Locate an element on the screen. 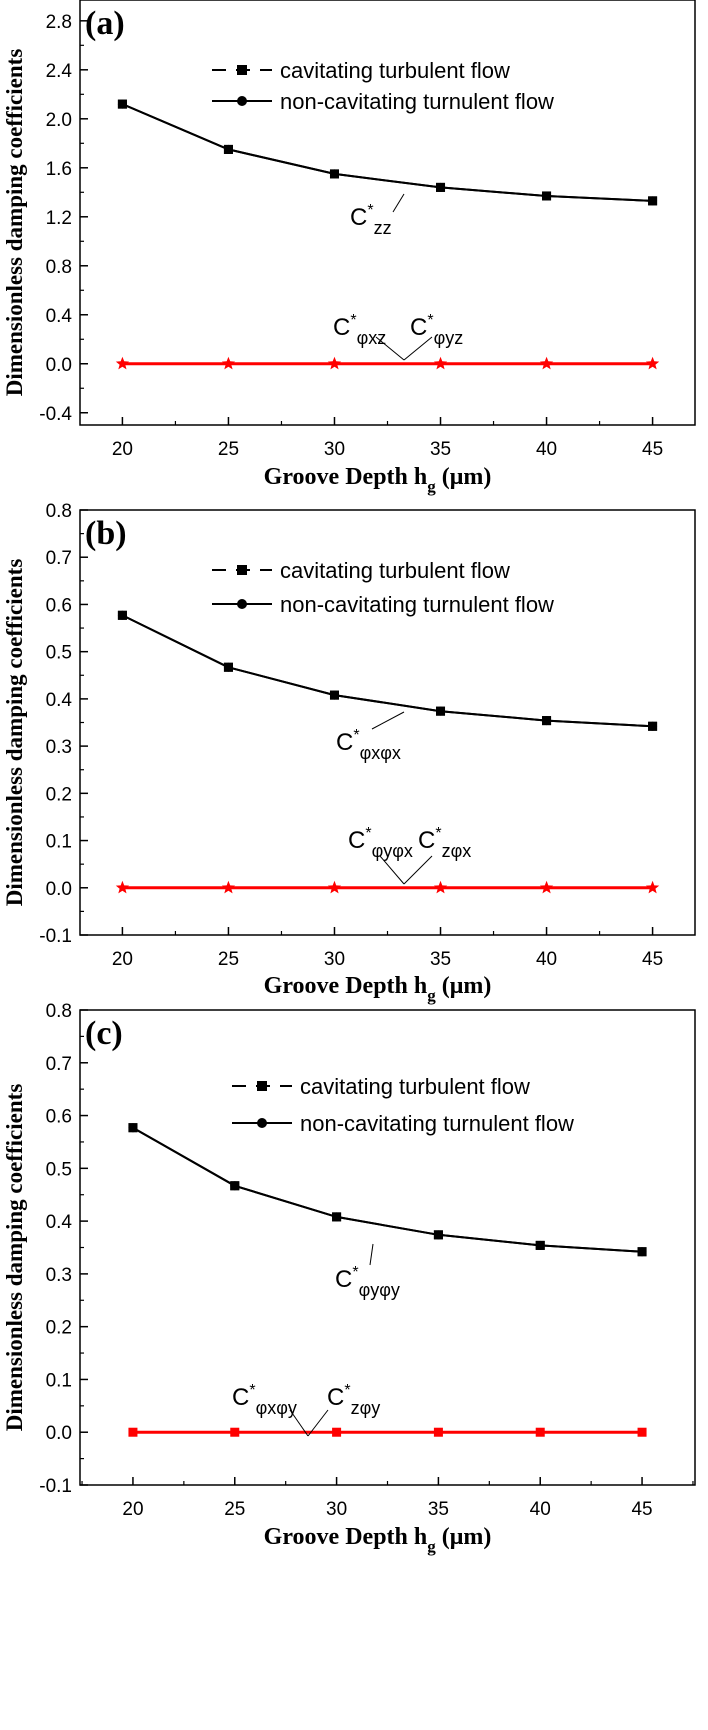 The image size is (708, 1730). annotation-label: C*φyφy is located at coordinates (367, 1282).